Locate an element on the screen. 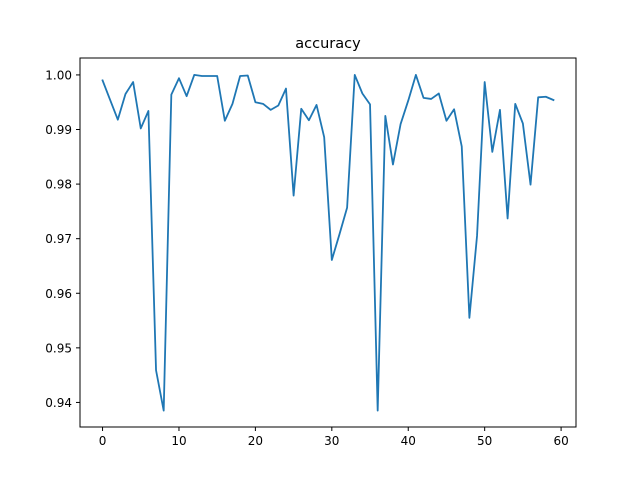  y-tick-label: 0.96 is located at coordinates (58, 294).